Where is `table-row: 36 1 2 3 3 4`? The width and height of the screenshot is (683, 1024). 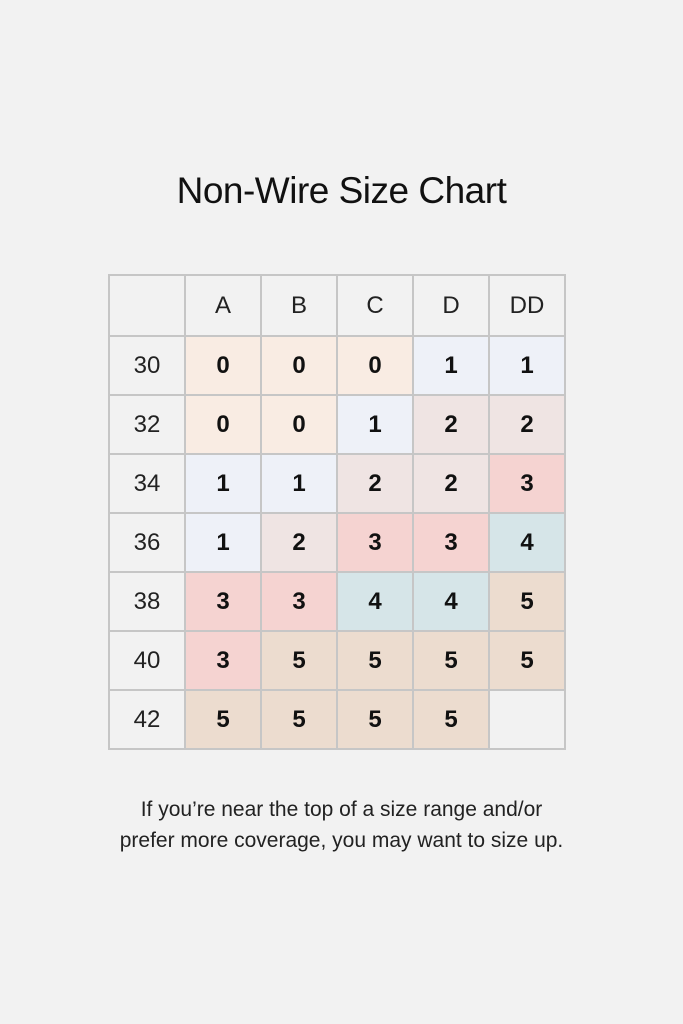 table-row: 36 1 2 3 3 4 is located at coordinates (337, 542).